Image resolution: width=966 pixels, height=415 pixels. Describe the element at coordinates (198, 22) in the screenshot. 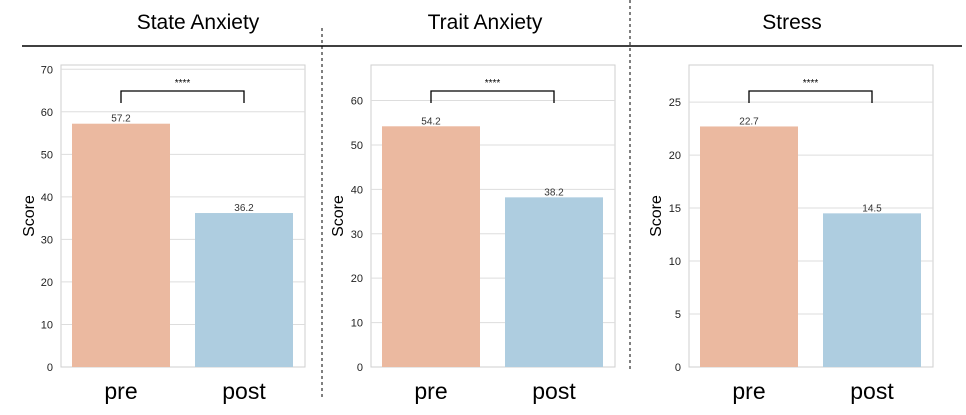

I see `chart-title: State Anxiety` at that location.